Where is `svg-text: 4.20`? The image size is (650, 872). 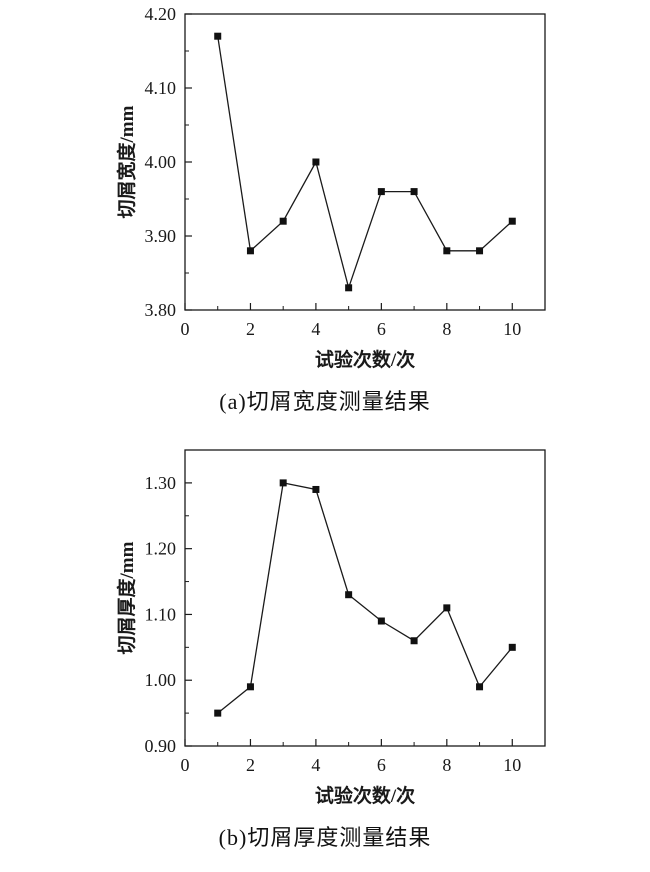
svg-text: 4.20 is located at coordinates (161, 14).